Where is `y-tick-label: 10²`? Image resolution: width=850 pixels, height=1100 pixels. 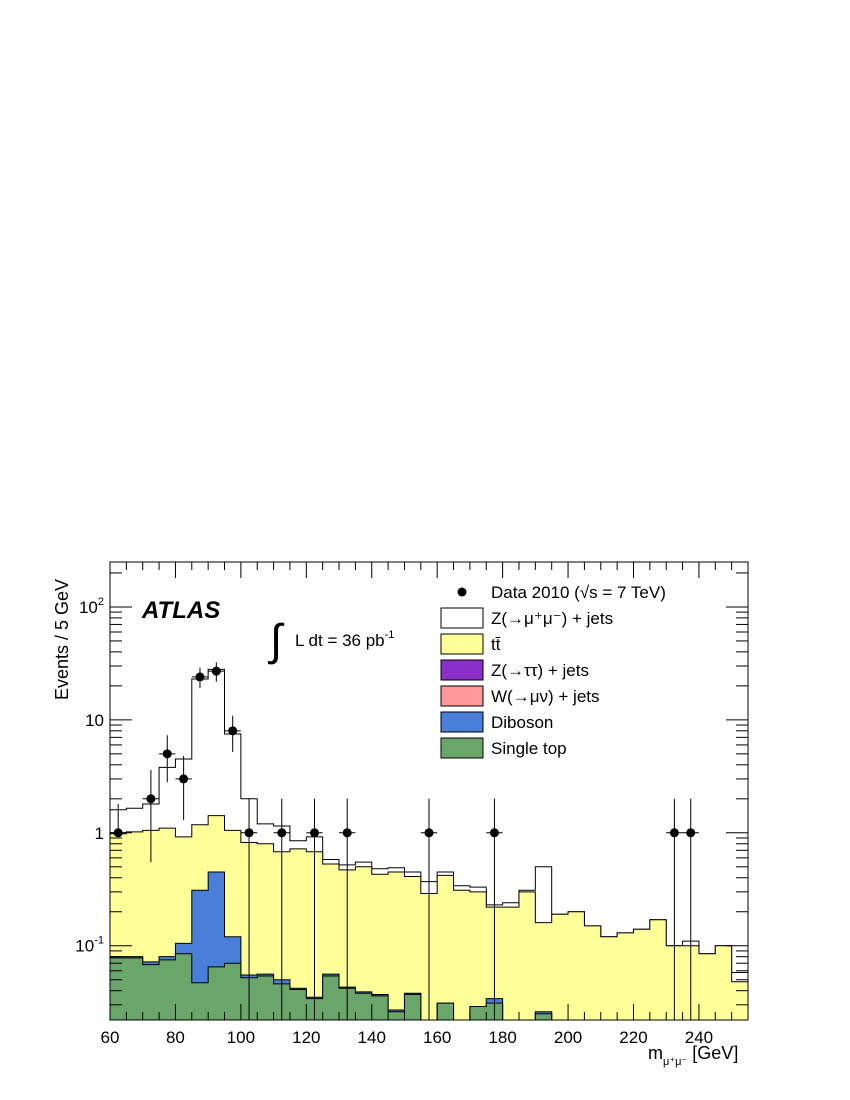 y-tick-label: 10² is located at coordinates (91, 606).